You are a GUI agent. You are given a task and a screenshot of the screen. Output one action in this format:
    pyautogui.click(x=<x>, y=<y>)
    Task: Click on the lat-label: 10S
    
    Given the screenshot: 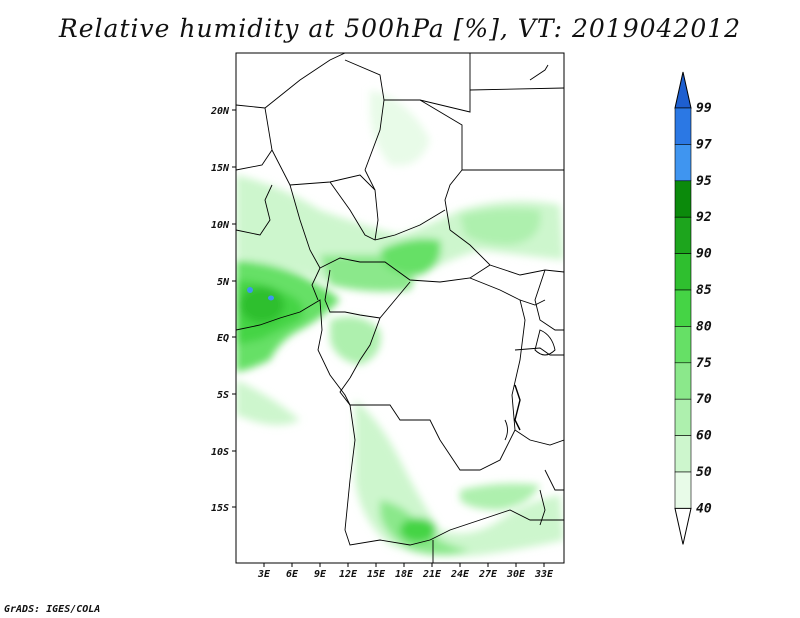 What is the action you would take?
    pyautogui.click(x=220, y=452)
    